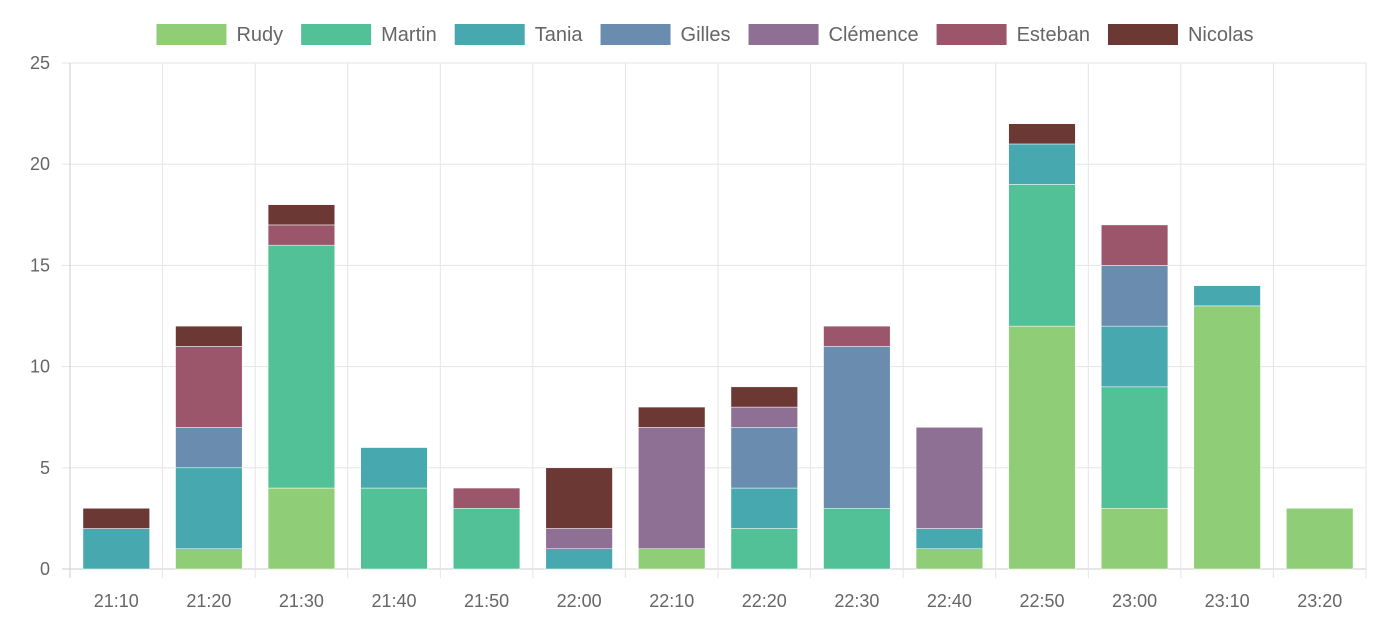 The image size is (1398, 636). I want to click on y-tick-label: 20, so click(40, 164).